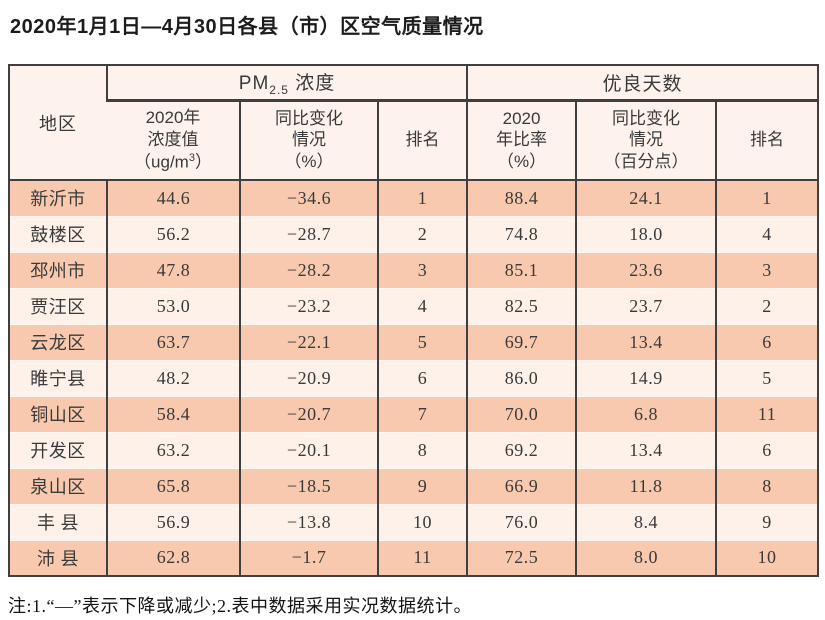 The height and width of the screenshot is (620, 825). I want to click on header-pm-change-line2: 情况, so click(309, 140).